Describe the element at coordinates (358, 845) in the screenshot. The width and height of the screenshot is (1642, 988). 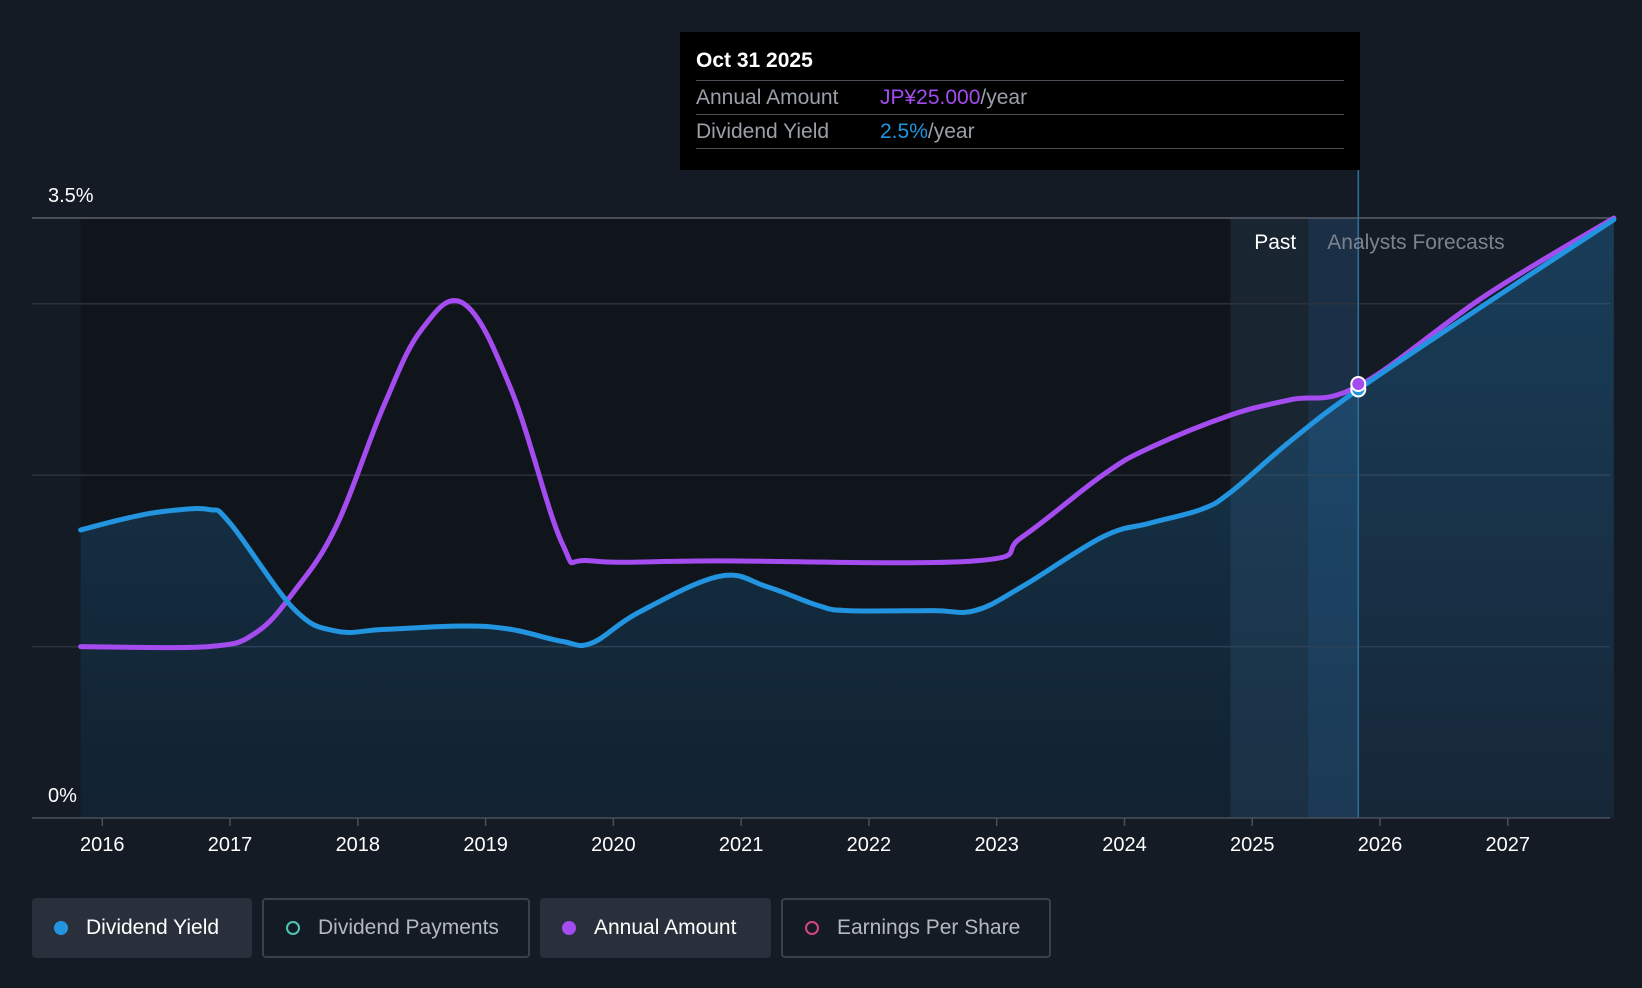
I see `x-tick-label: 2018` at that location.